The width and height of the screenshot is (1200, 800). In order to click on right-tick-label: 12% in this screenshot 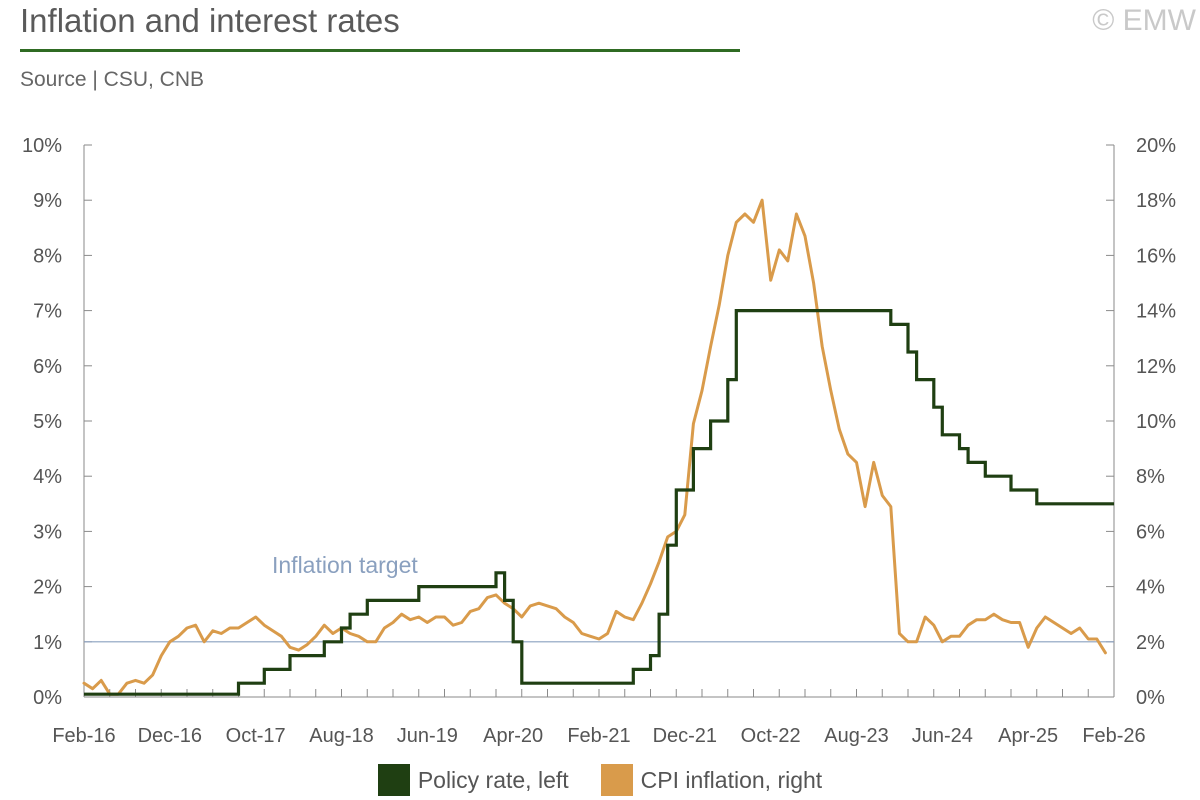, I will do `click(1156, 367)`.